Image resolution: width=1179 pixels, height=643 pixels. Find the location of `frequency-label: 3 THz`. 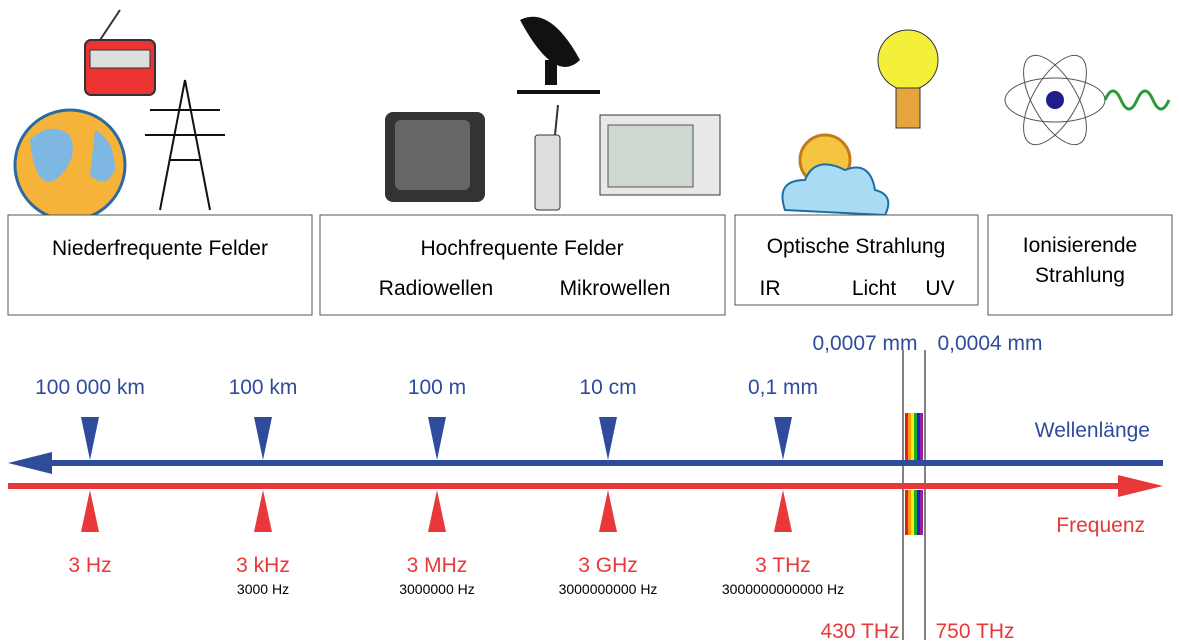

frequency-label: 3 THz is located at coordinates (783, 565).